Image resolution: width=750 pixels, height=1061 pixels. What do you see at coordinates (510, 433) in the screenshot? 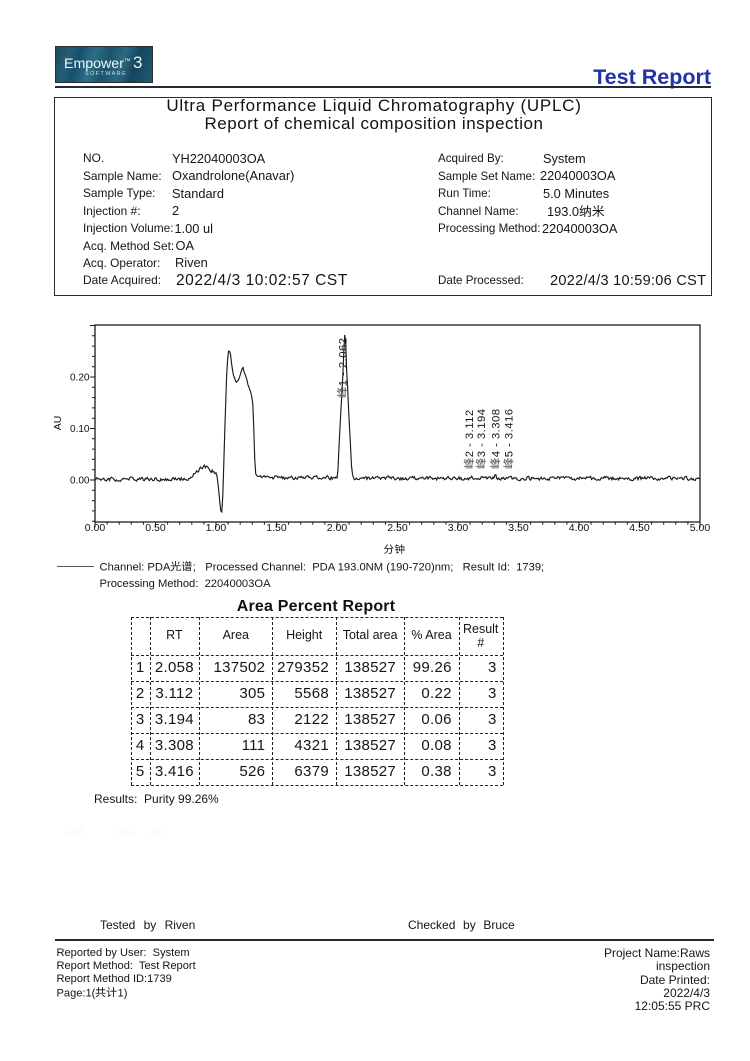
I see `svg-text: 5 - 3.416` at bounding box center [510, 433].